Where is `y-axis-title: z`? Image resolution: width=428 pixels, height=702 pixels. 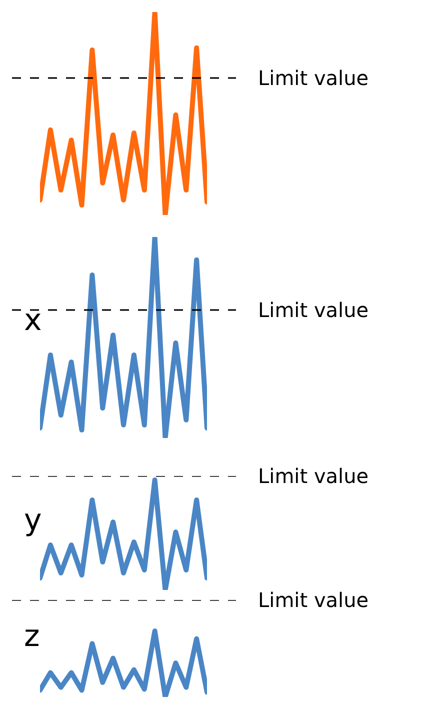 y-axis-title: z is located at coordinates (32, 636).